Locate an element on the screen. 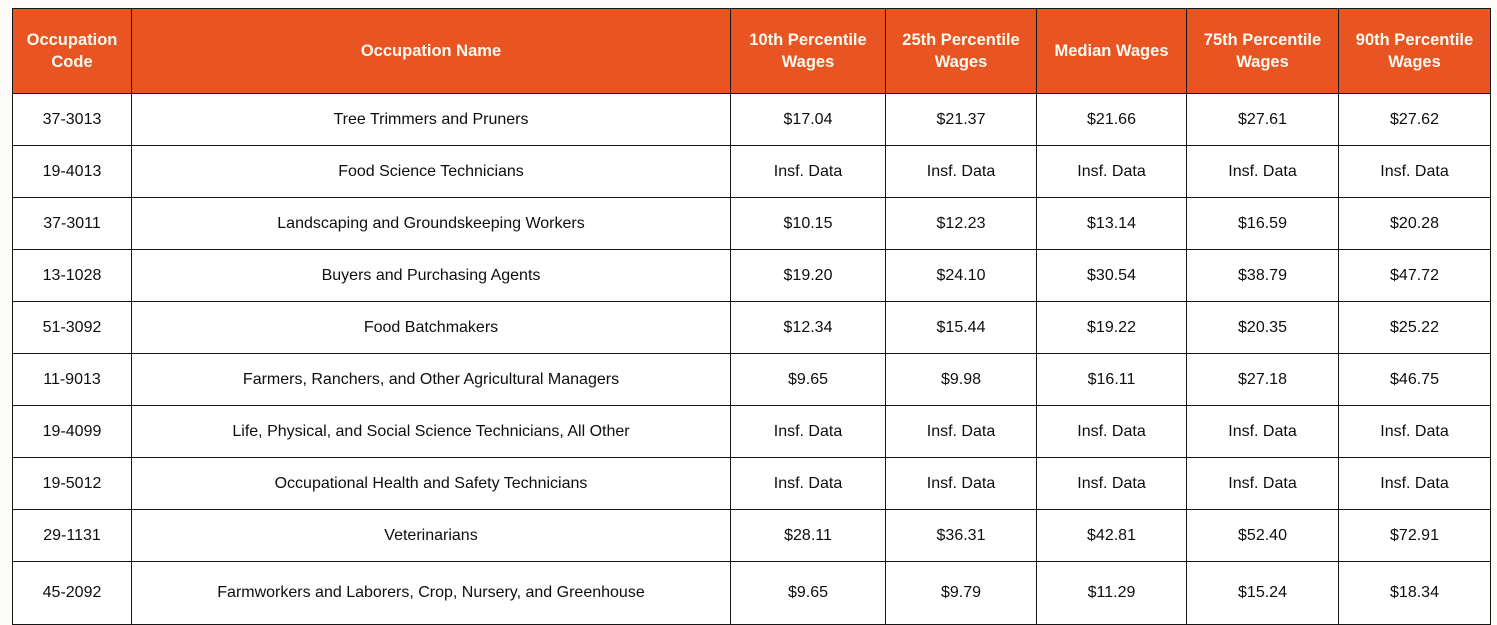 The width and height of the screenshot is (1497, 625). cell-p25-wages: $9.79 is located at coordinates (961, 593).